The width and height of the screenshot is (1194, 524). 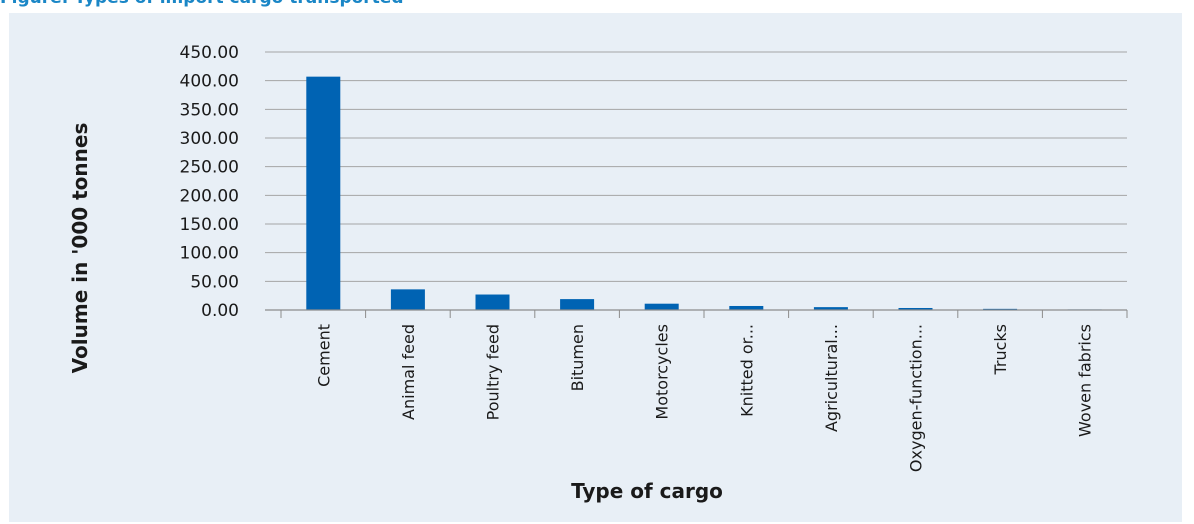 What do you see at coordinates (209, 196) in the screenshot?
I see `y-tick-label: 200.00` at bounding box center [209, 196].